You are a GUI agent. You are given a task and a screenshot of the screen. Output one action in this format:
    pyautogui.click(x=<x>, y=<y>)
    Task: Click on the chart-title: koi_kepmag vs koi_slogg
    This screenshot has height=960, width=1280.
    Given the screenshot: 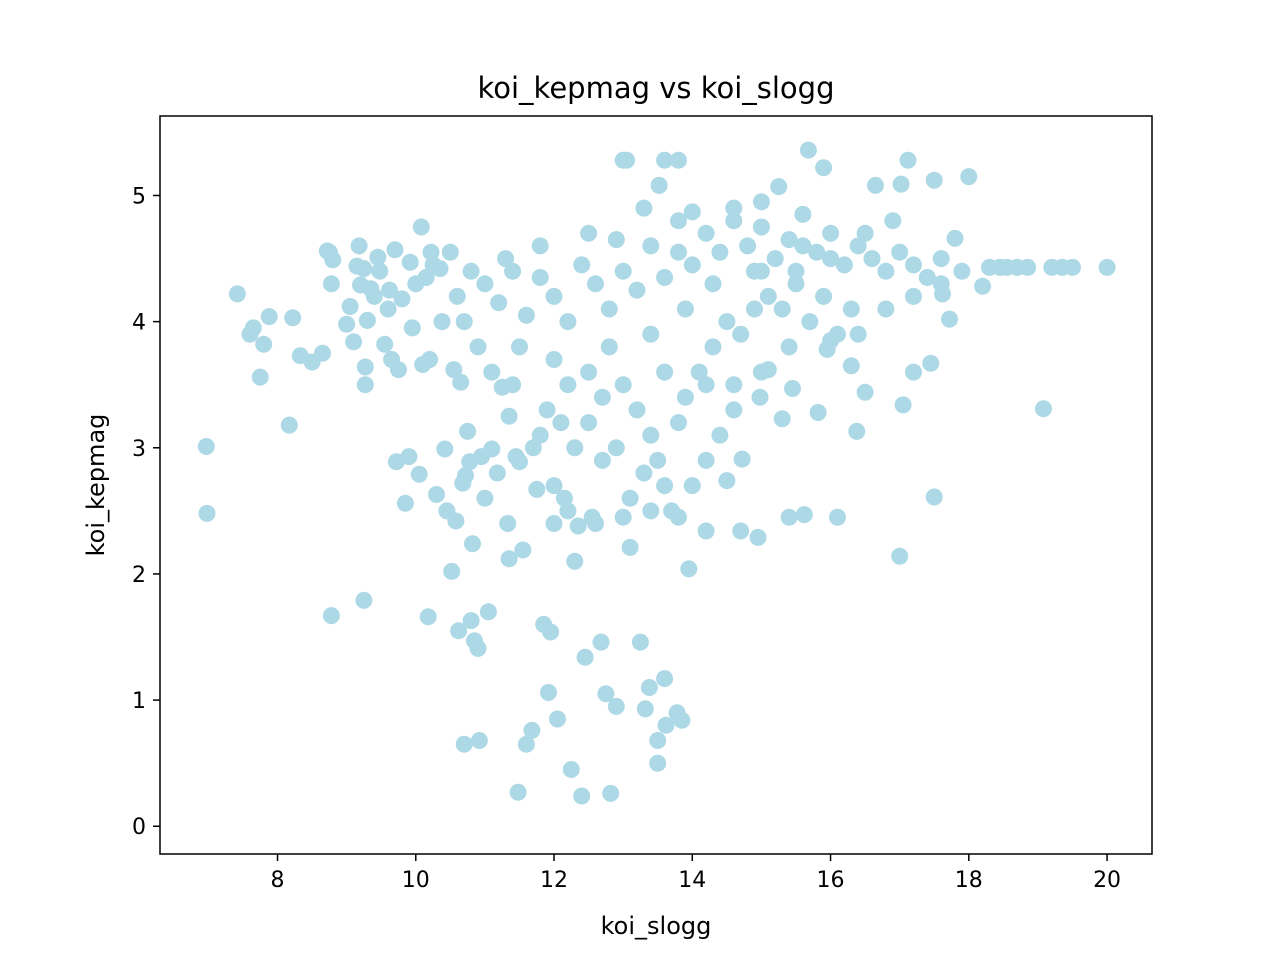 What is the action you would take?
    pyautogui.click(x=656, y=88)
    